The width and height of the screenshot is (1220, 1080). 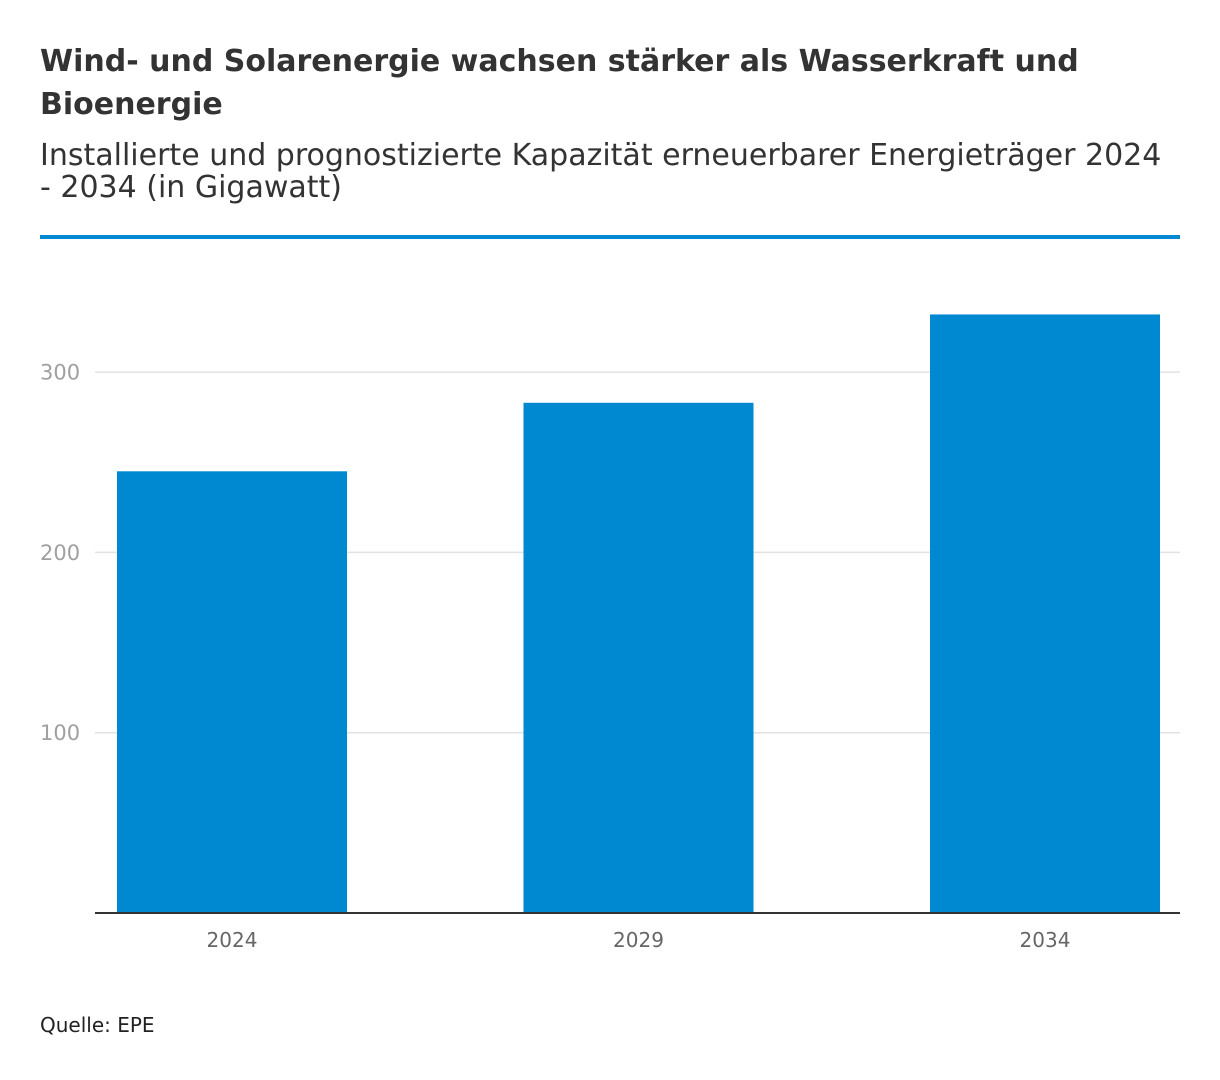 What do you see at coordinates (610, 237) in the screenshot?
I see `title-divider` at bounding box center [610, 237].